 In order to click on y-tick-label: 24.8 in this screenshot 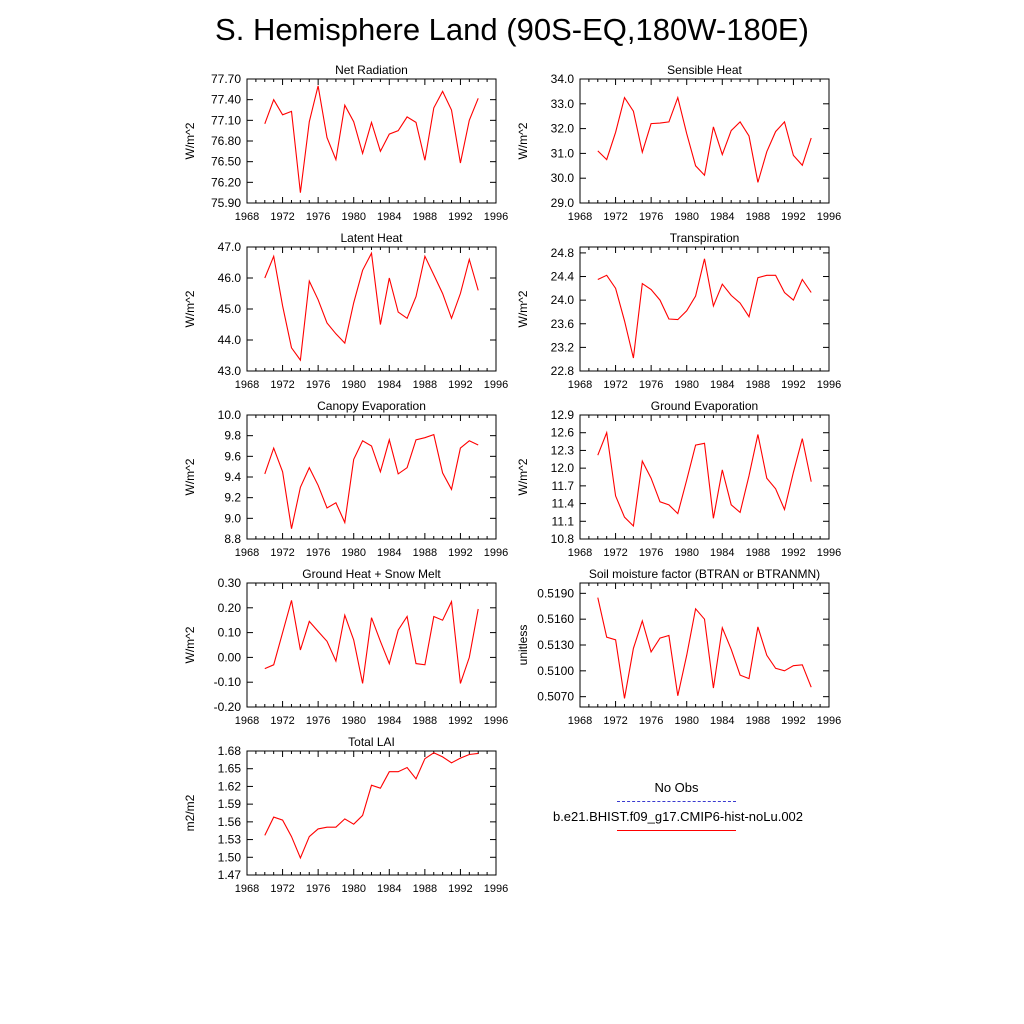, I will do `click(563, 253)`.